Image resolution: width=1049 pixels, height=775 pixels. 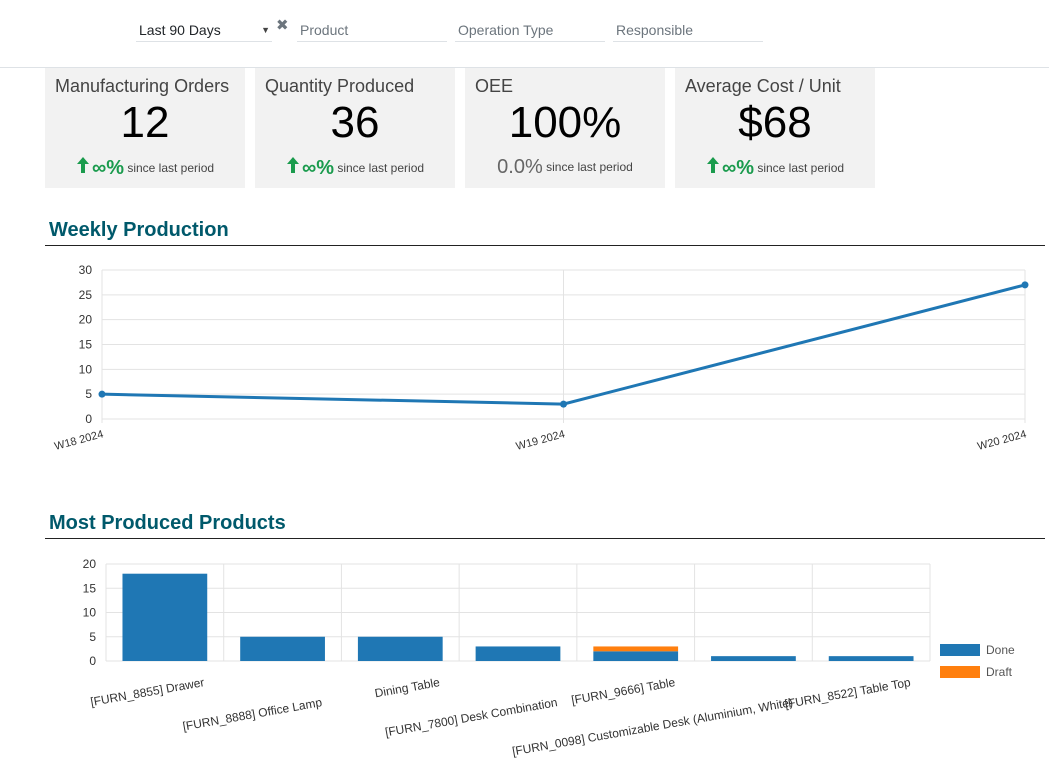 I want to click on responsible-filter-placeholder: Responsible, so click(x=655, y=30).